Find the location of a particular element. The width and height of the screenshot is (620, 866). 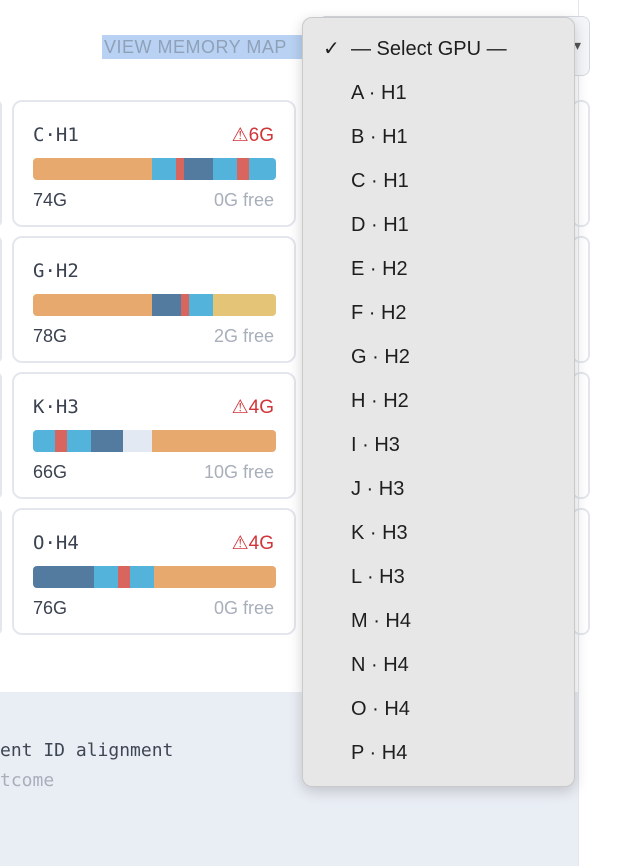

dropdown-option: C · H1 is located at coordinates (438, 181).